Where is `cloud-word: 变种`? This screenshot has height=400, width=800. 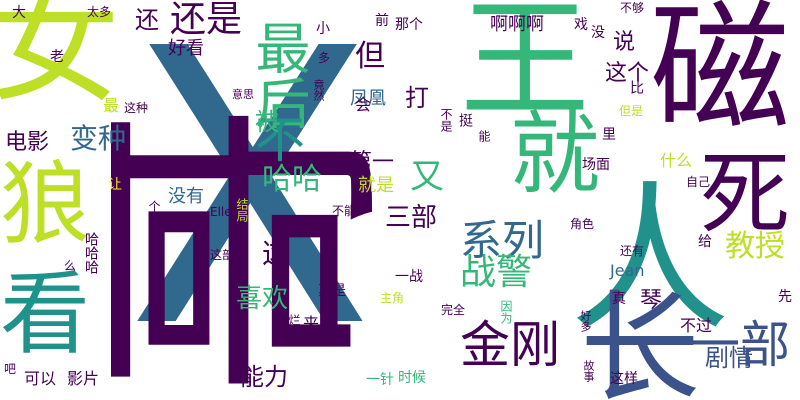
cloud-word: 变种 is located at coordinates (98, 138).